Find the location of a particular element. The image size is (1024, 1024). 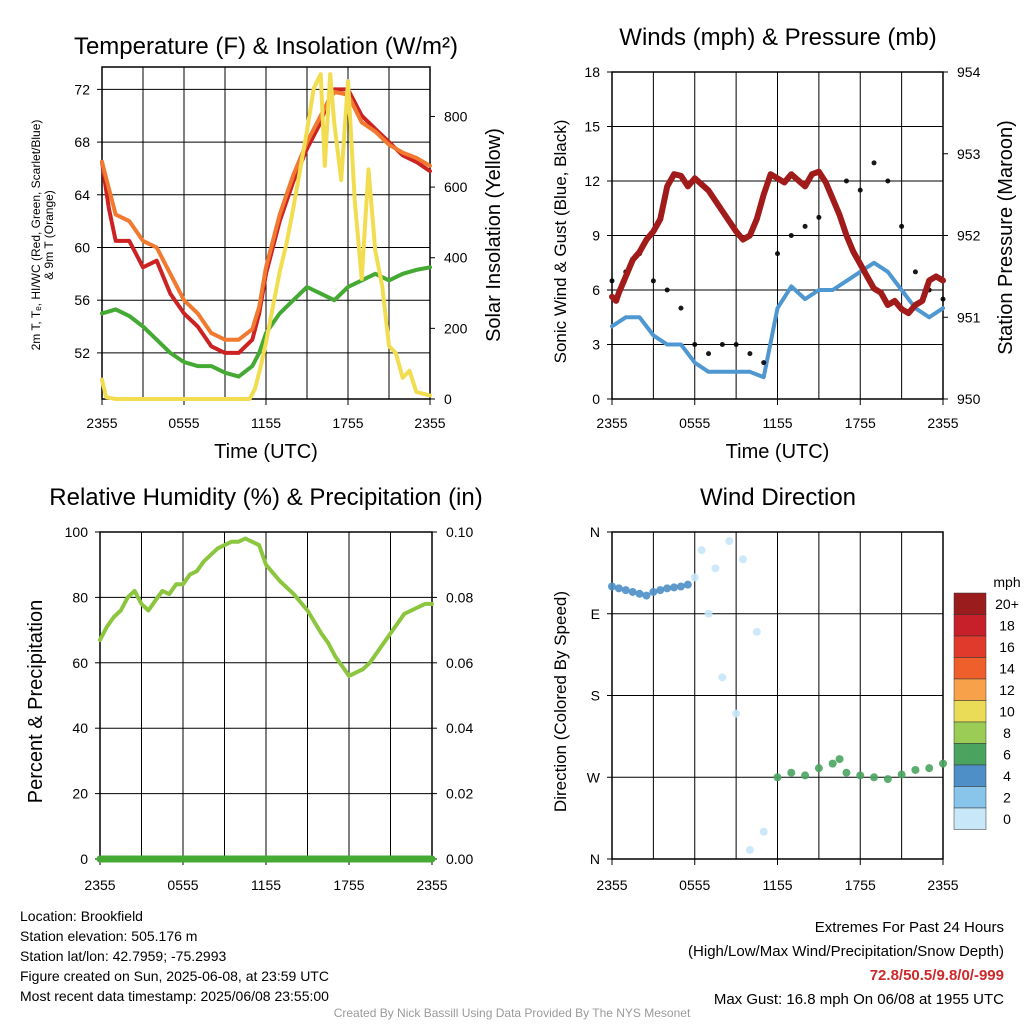

legend-label: 2 is located at coordinates (1007, 798).